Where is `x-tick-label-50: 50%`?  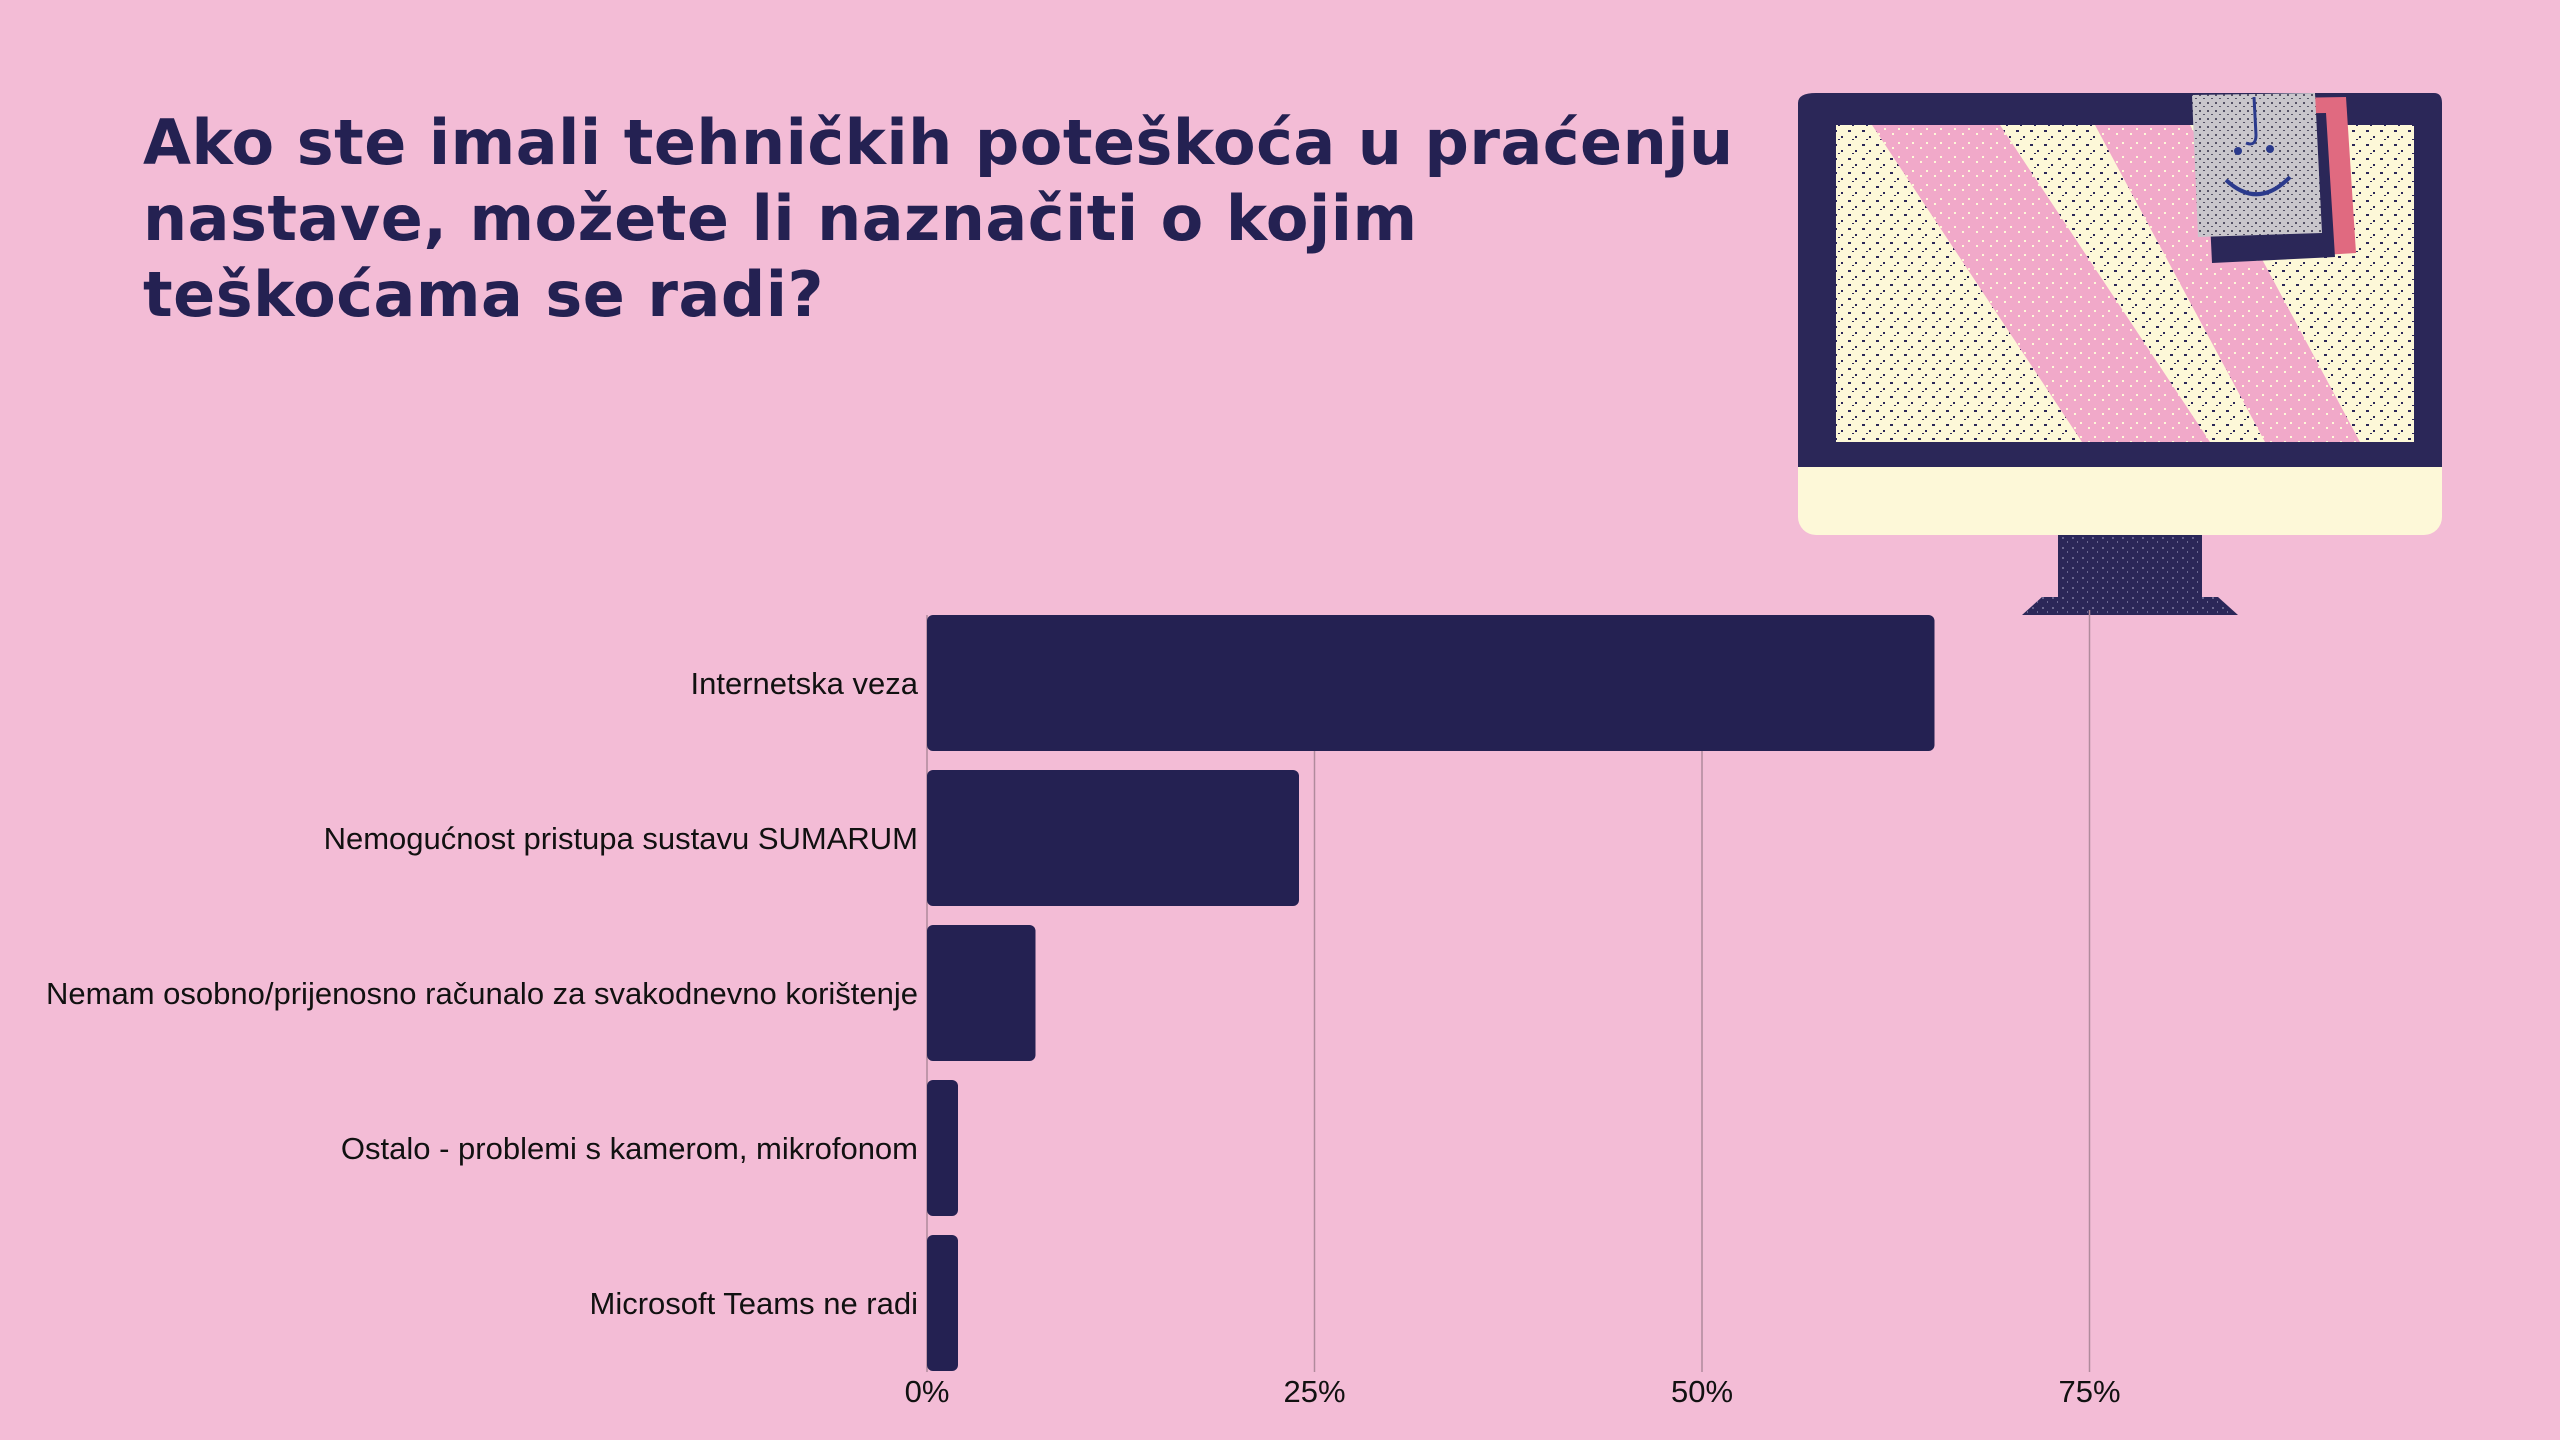
x-tick-label-50: 50% is located at coordinates (1702, 1391).